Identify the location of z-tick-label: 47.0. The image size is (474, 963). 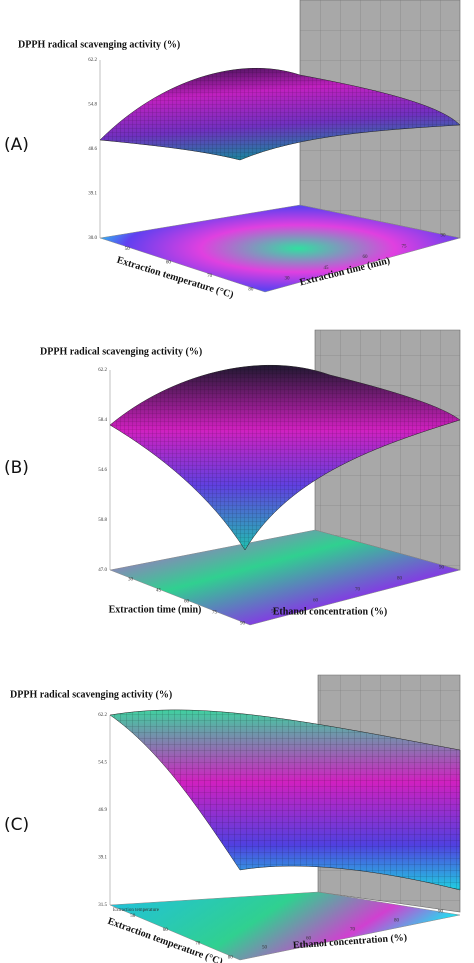
(102, 570).